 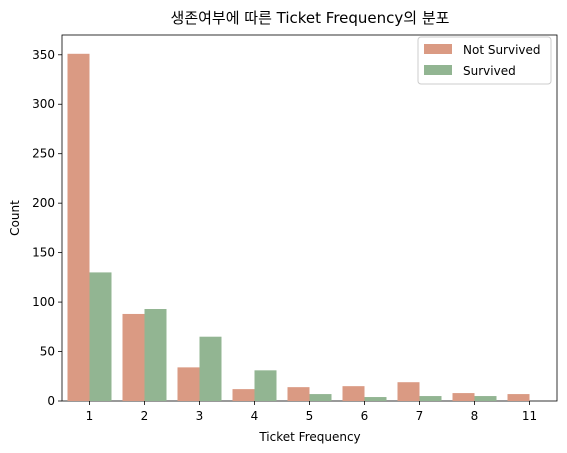 I want to click on x-axis-label: Ticket Frequency, so click(x=309, y=437).